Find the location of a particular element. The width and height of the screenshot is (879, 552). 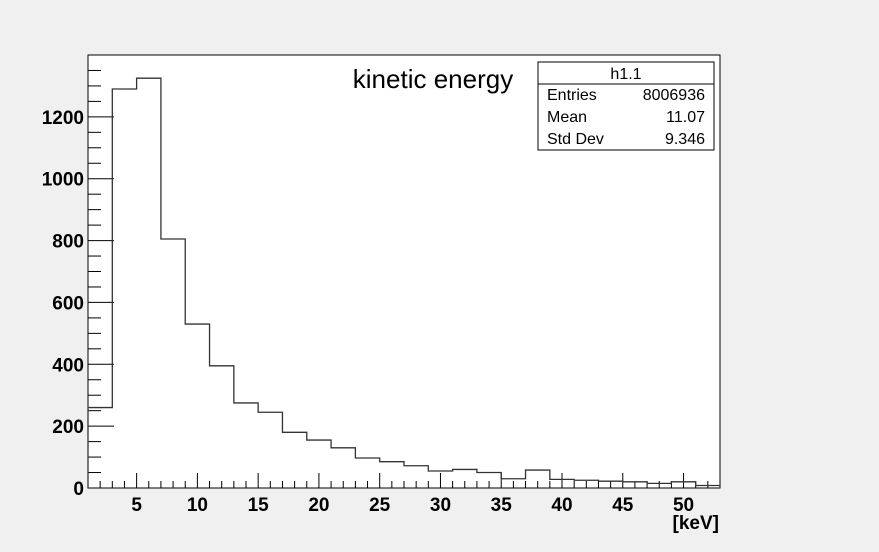

stats-box-name: h1.1 is located at coordinates (625, 74).